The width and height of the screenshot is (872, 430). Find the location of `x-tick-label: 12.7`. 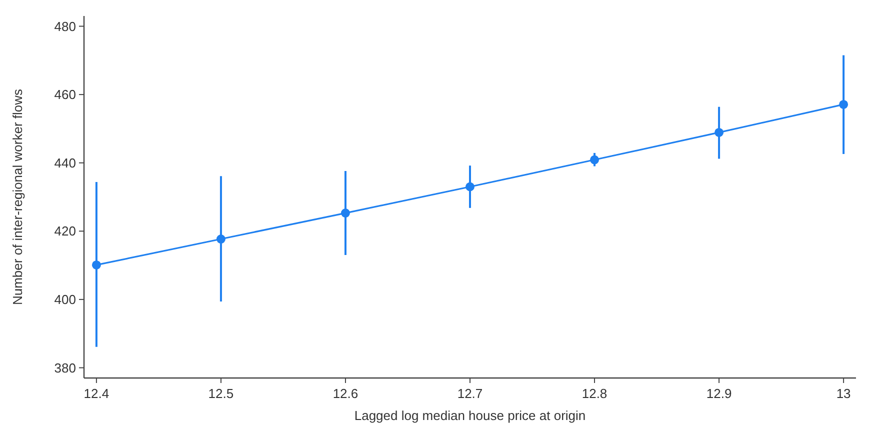

x-tick-label: 12.7 is located at coordinates (470, 393).